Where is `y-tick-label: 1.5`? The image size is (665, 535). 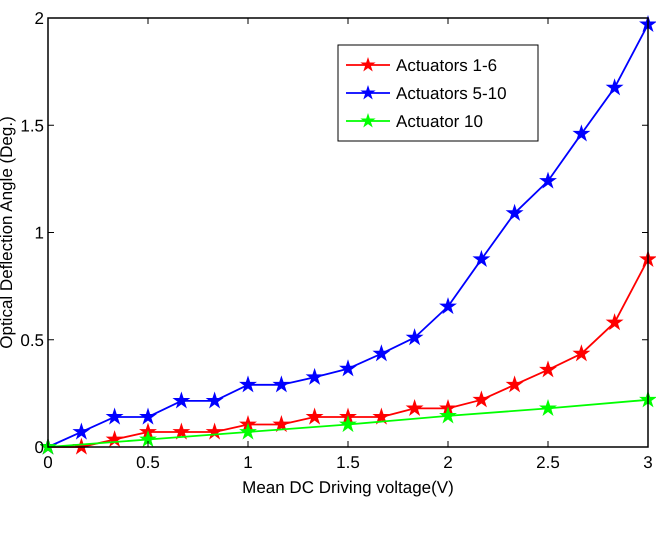 y-tick-label: 1.5 is located at coordinates (32, 126).